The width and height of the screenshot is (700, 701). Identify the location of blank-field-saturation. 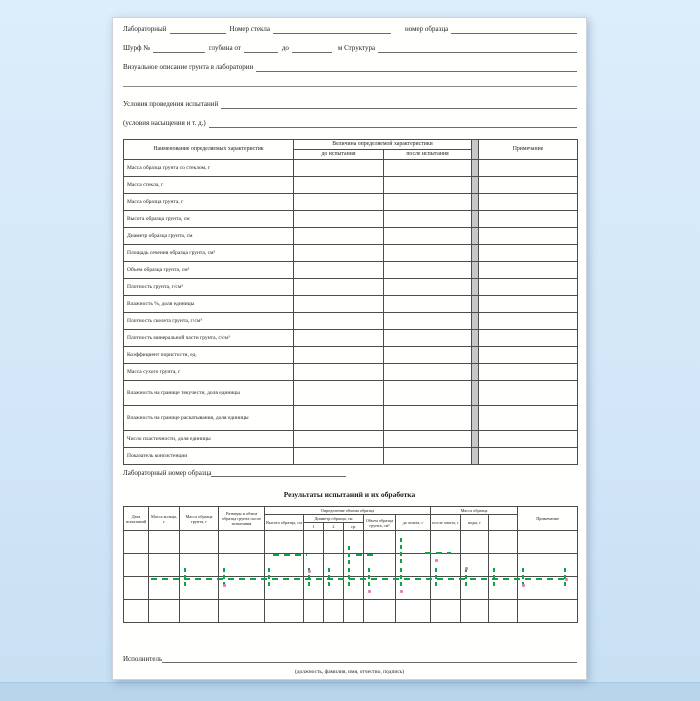
(392, 123).